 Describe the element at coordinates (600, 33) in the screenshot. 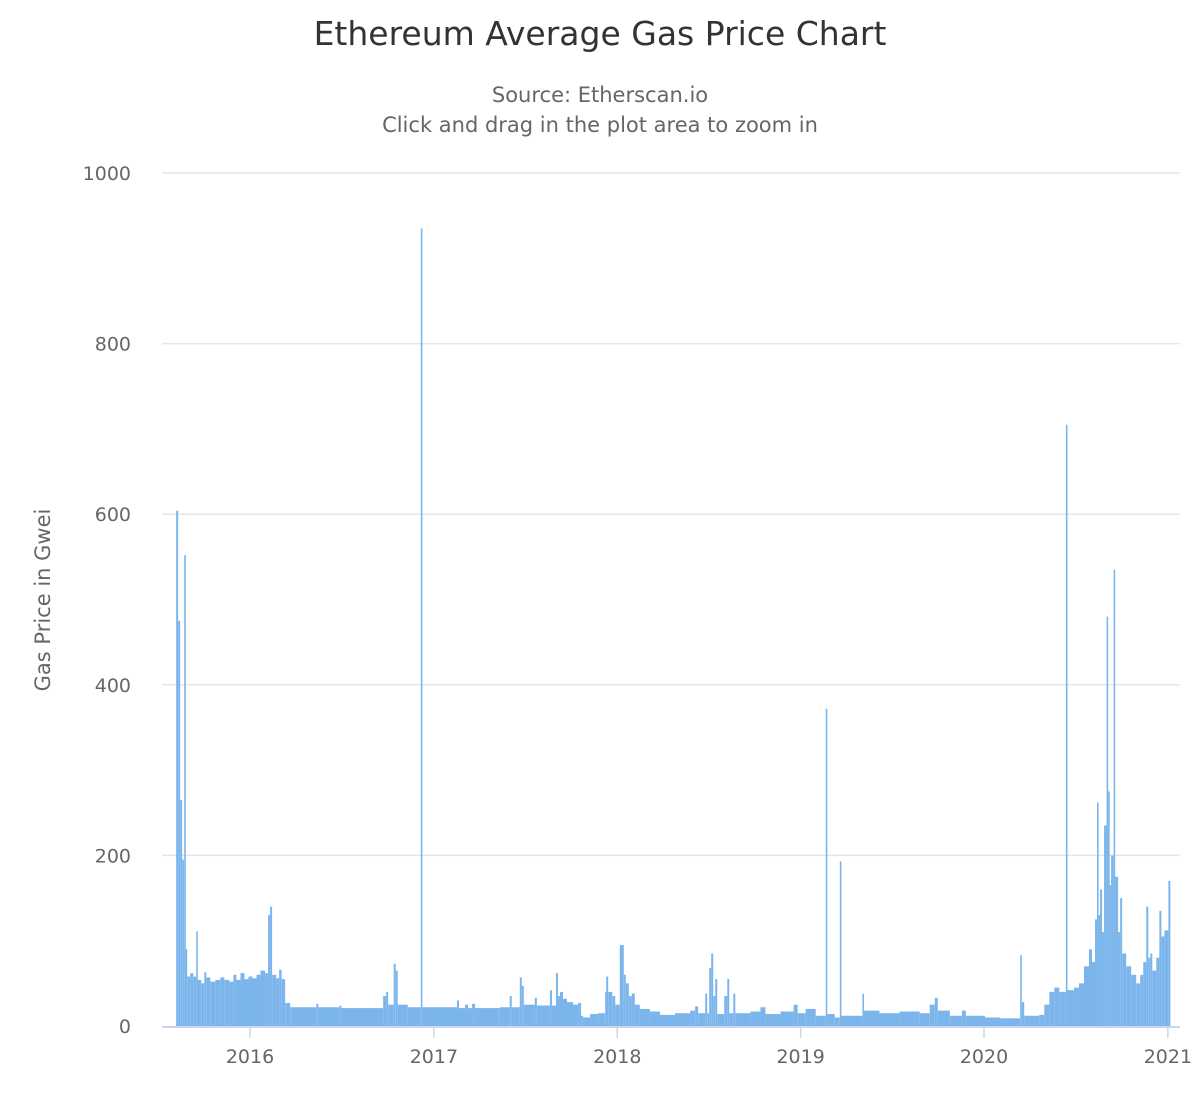

I see `chart-title: Ethereum Average Gas Price Chart` at that location.